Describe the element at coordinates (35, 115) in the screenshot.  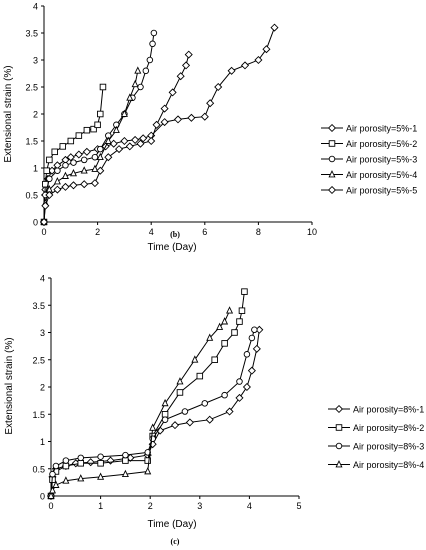
I see `y-tick-label: 2` at that location.